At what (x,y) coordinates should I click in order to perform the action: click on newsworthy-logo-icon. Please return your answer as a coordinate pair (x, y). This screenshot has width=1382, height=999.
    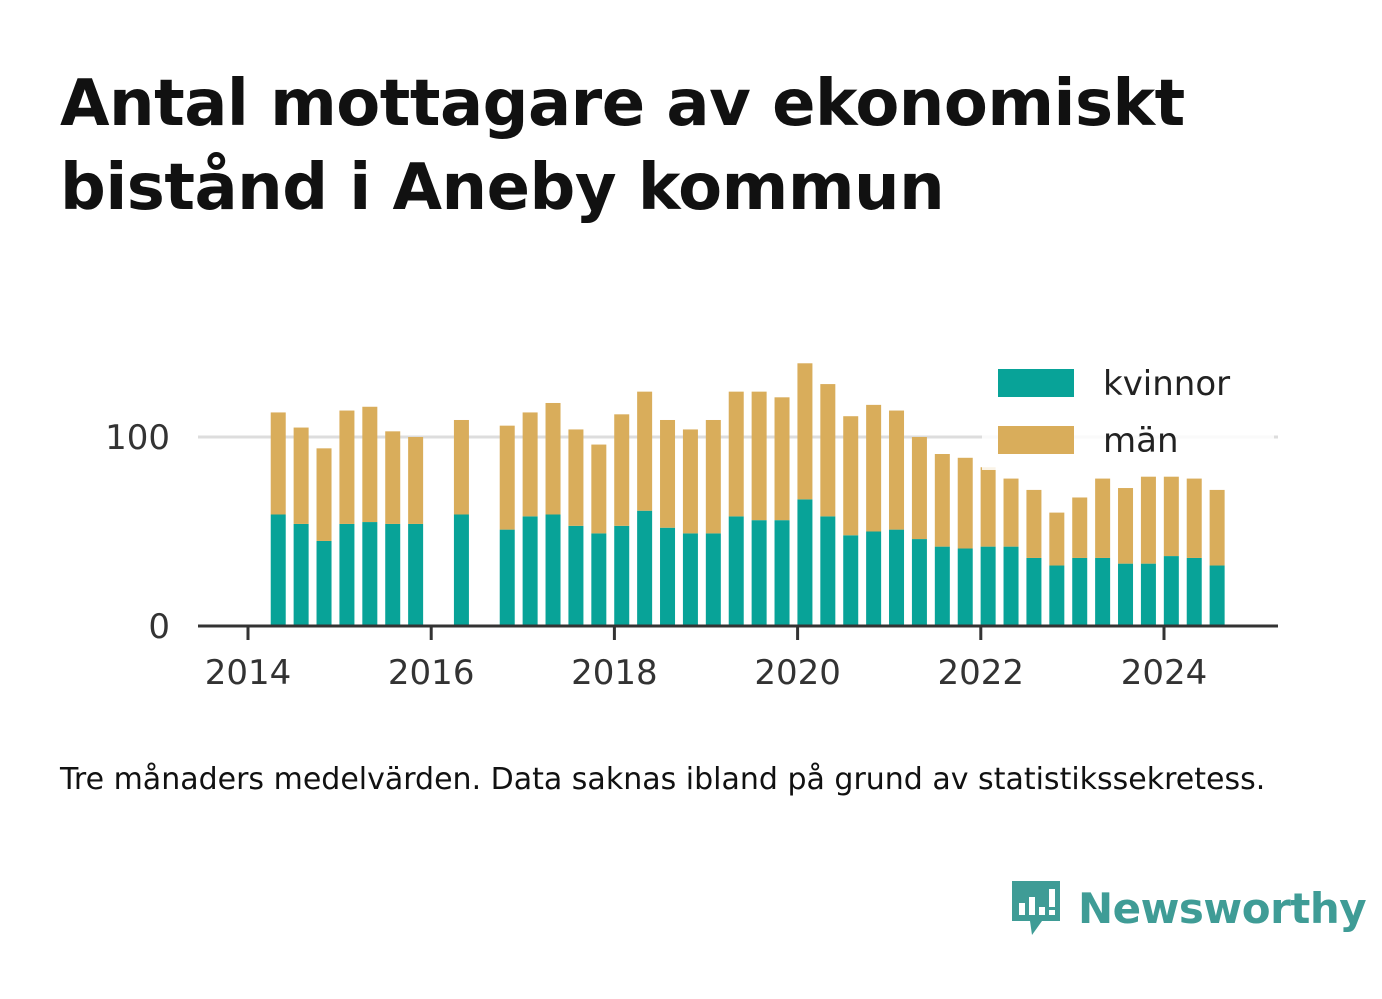
    Looking at the image, I should click on (1036, 908).